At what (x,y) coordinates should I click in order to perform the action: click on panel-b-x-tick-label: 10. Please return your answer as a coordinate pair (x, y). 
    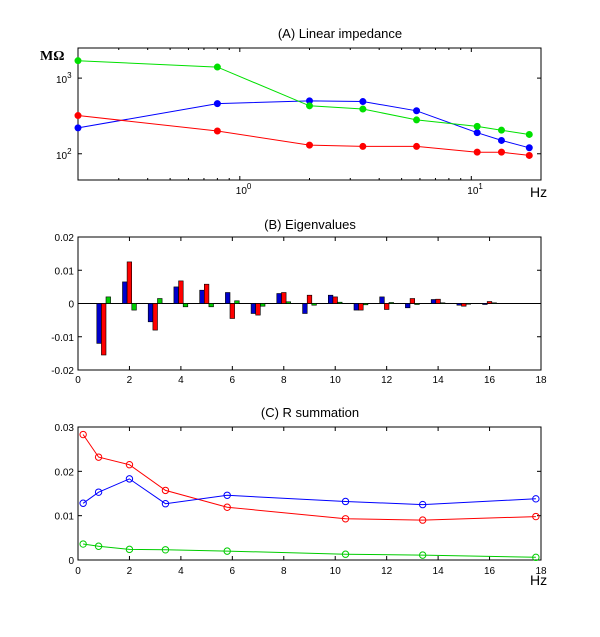
    Looking at the image, I should click on (336, 380).